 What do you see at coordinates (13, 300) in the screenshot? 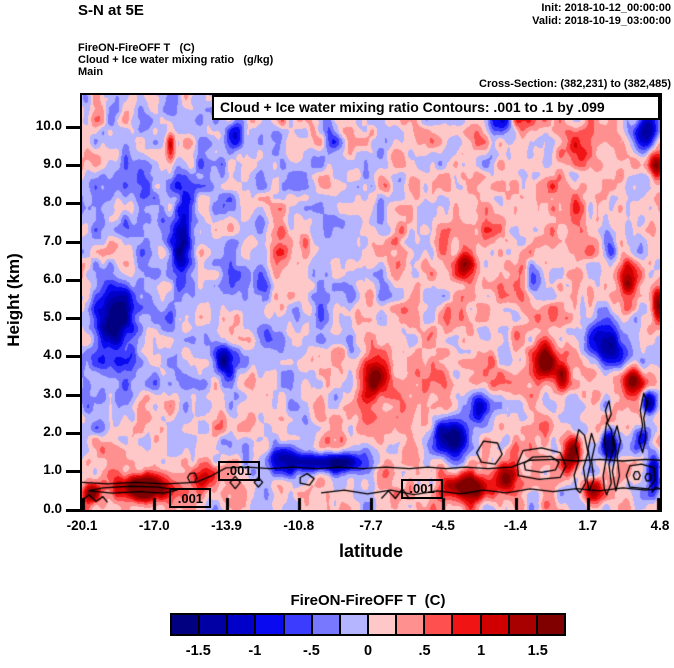
I see `y-axis-title: Height (km)` at bounding box center [13, 300].